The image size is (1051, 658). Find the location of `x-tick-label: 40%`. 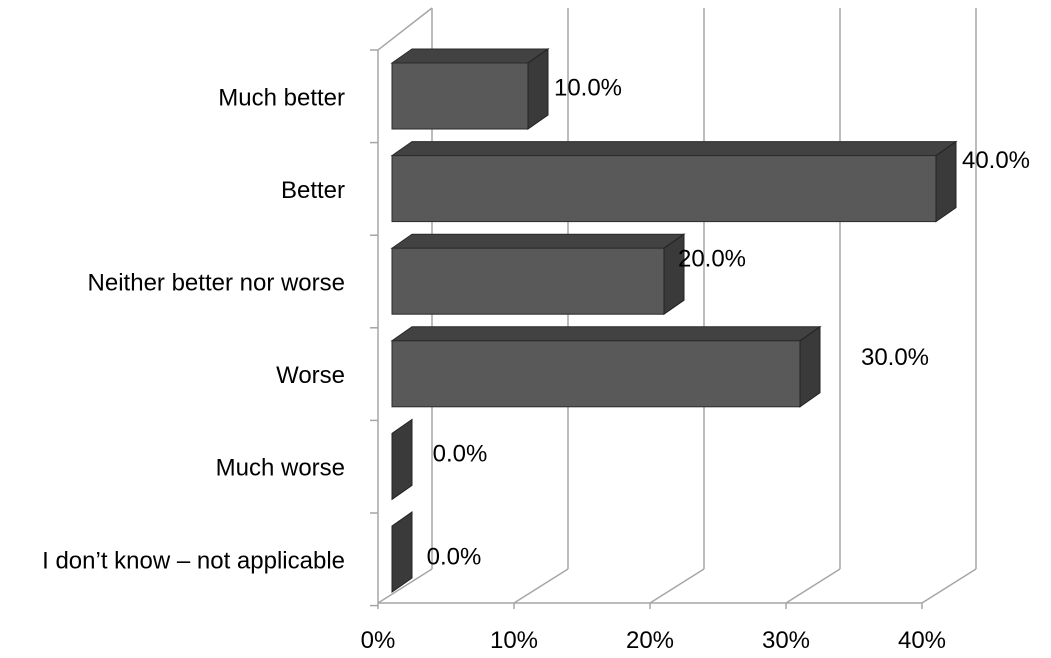

x-tick-label: 40% is located at coordinates (922, 640).